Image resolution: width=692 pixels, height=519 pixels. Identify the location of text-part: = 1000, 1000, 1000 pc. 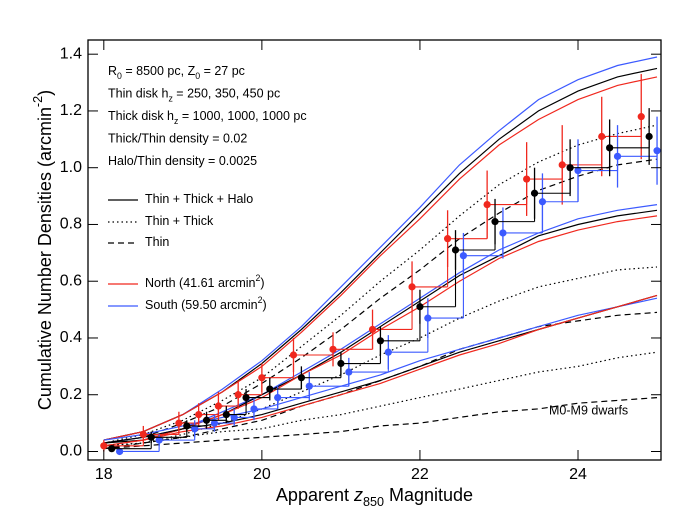
(242, 116).